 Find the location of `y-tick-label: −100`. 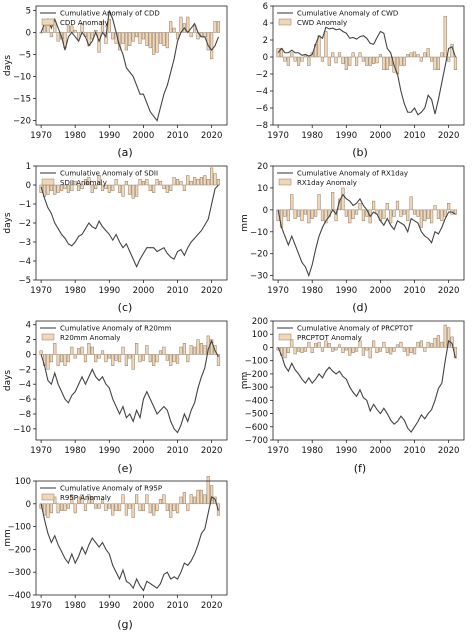

y-tick-label: −100 is located at coordinates (19, 528).